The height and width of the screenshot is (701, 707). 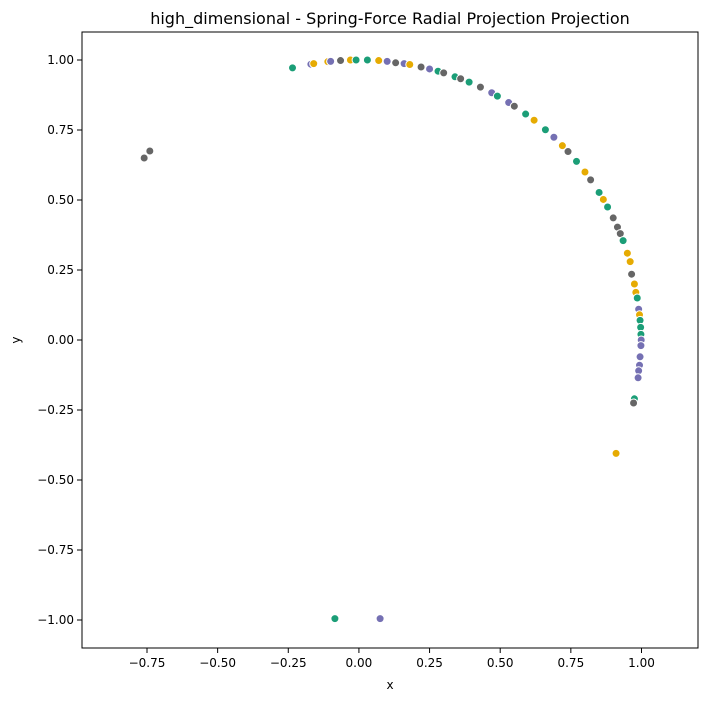 I want to click on y-tick-label: −1.00, so click(x=55, y=620).